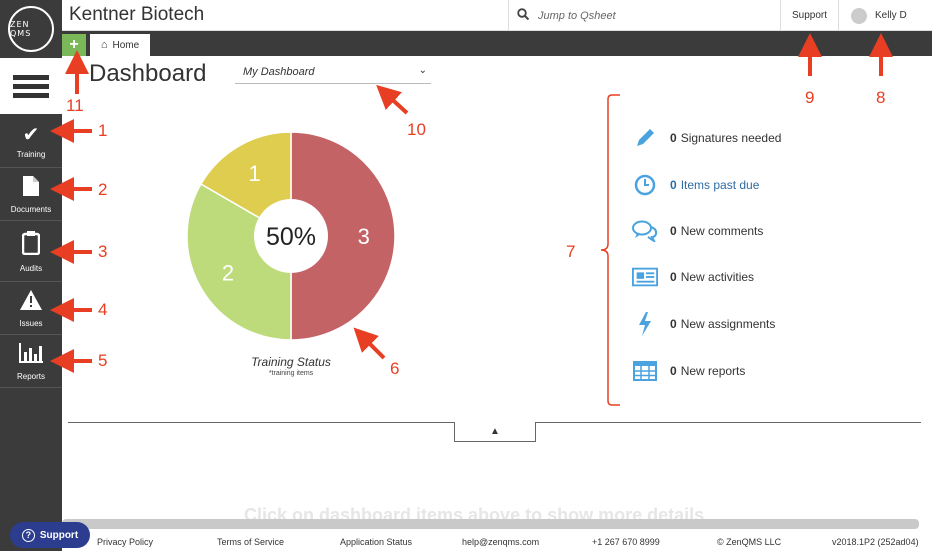 The height and width of the screenshot is (551, 932). I want to click on search-placeholder: Jump to Qsheet, so click(577, 15).